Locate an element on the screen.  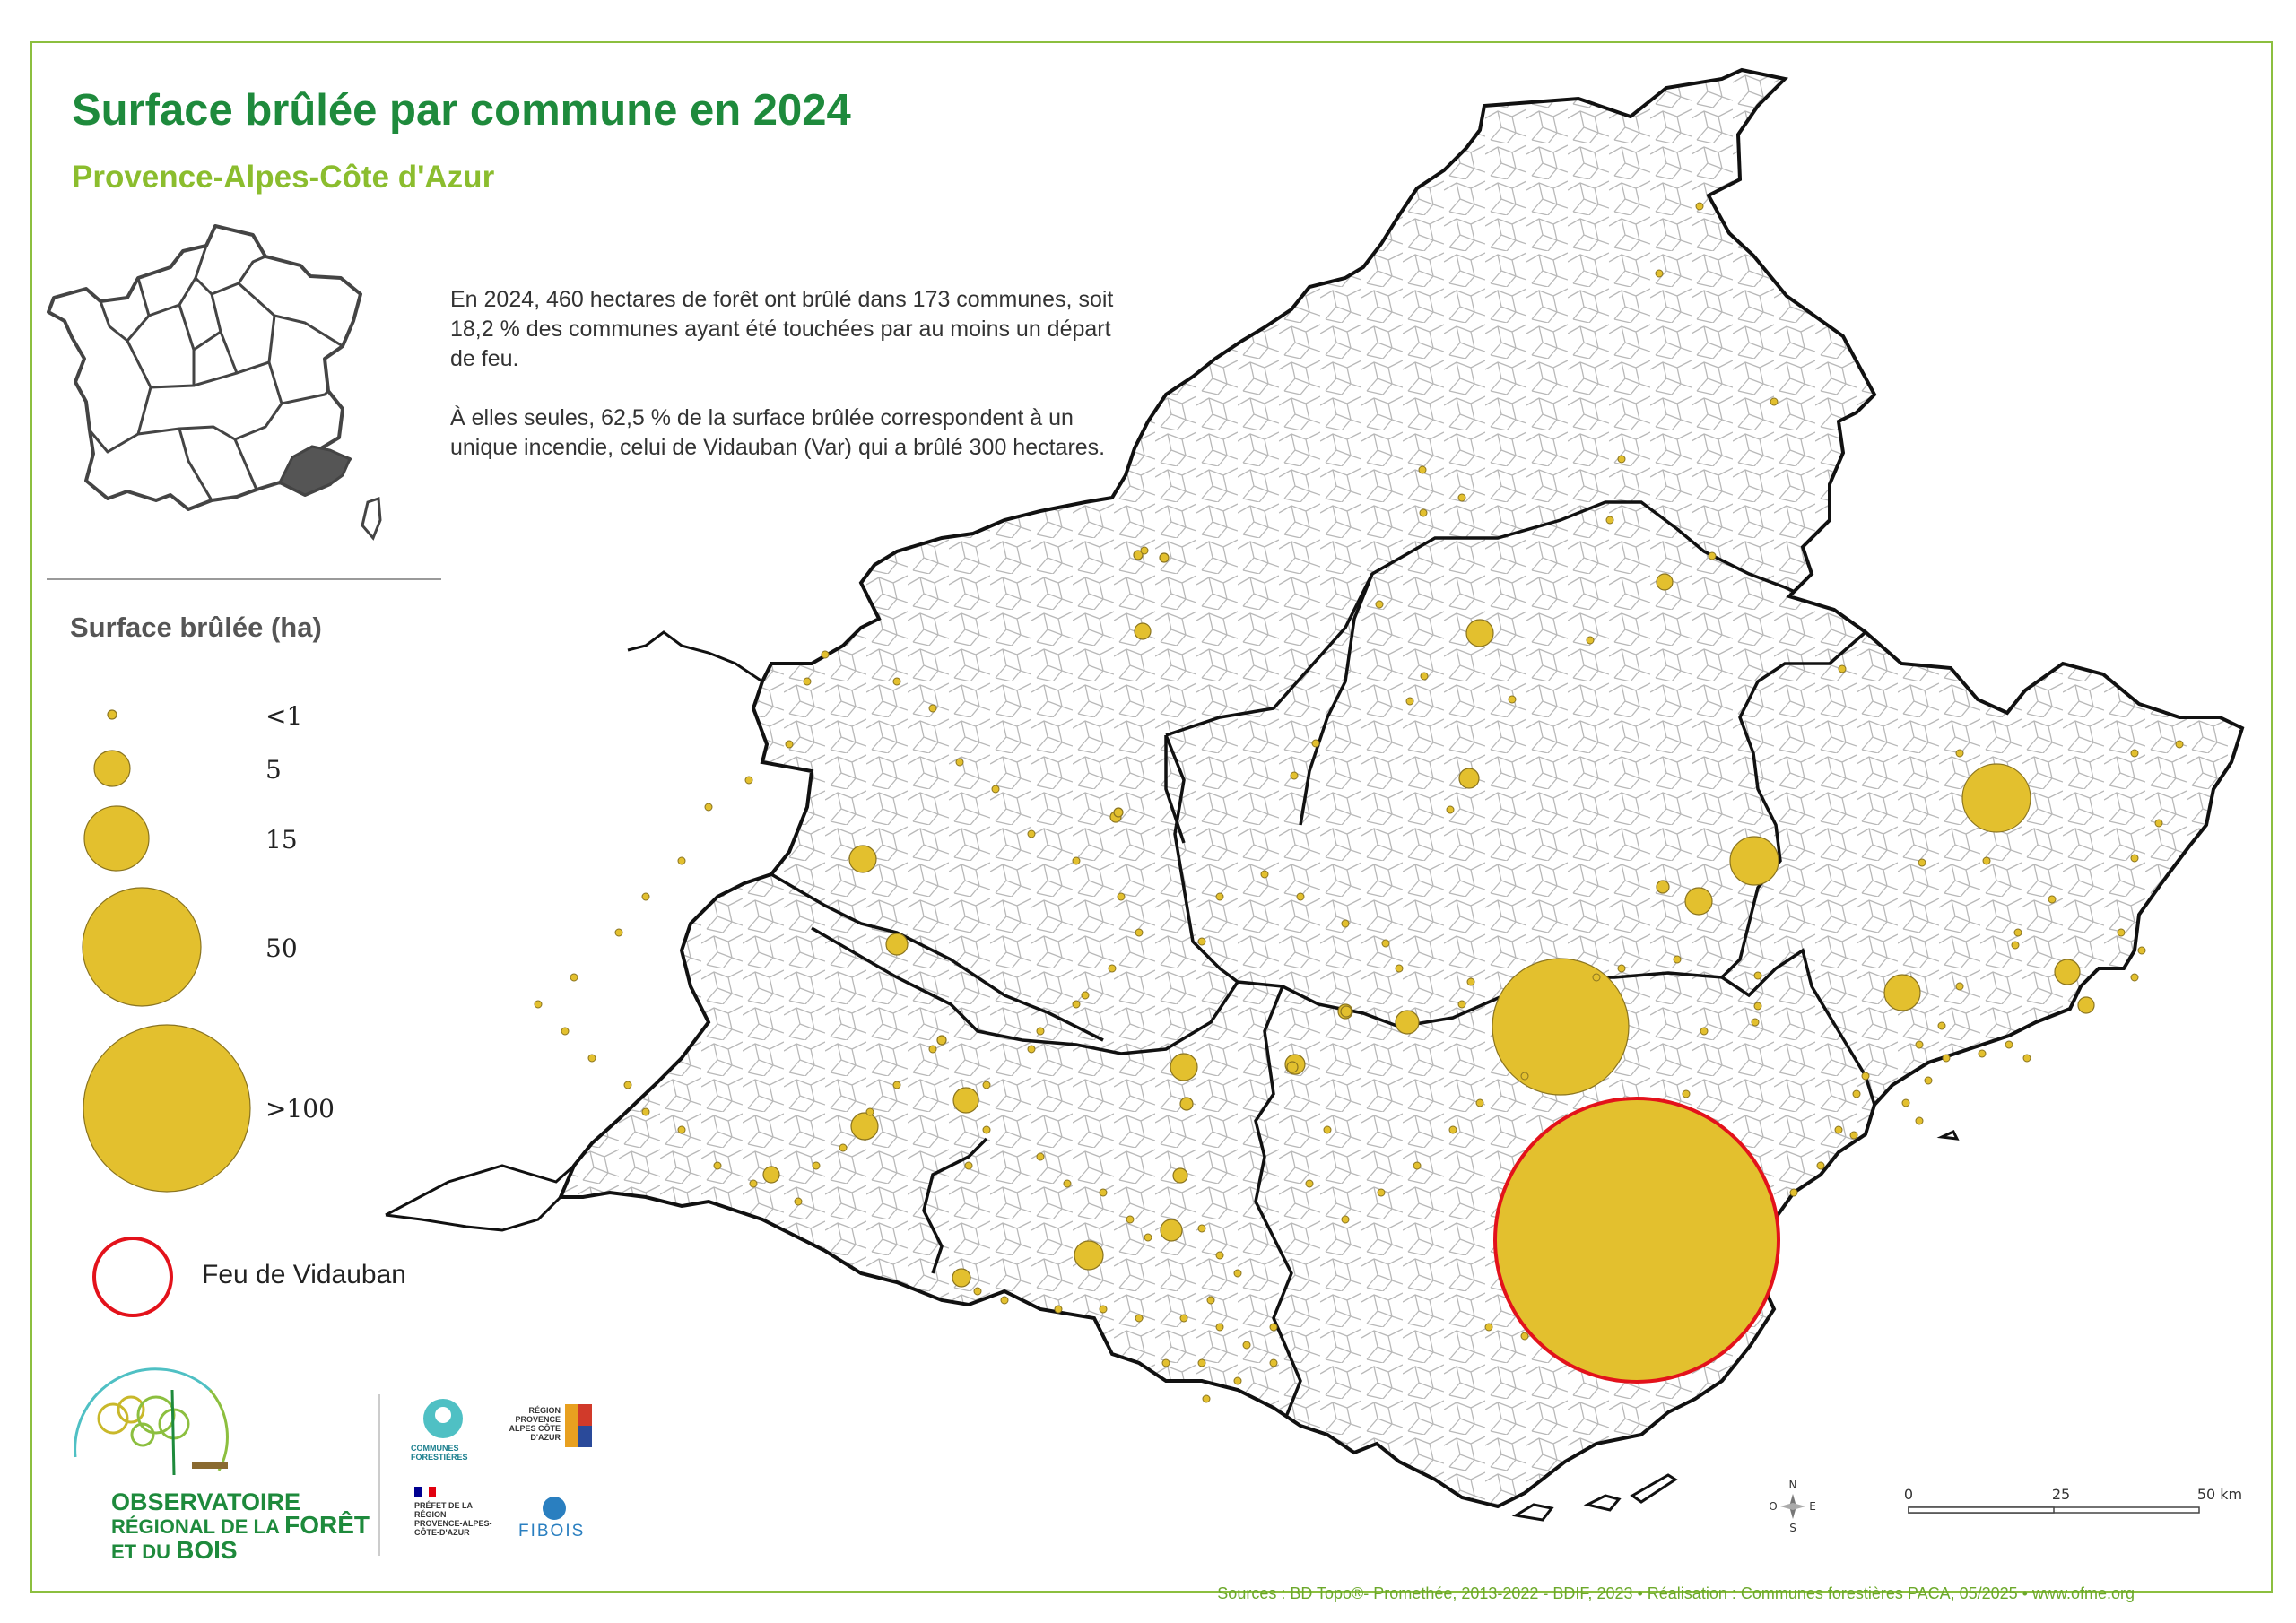
logo-line3a: ET DU is located at coordinates (140, 1552).